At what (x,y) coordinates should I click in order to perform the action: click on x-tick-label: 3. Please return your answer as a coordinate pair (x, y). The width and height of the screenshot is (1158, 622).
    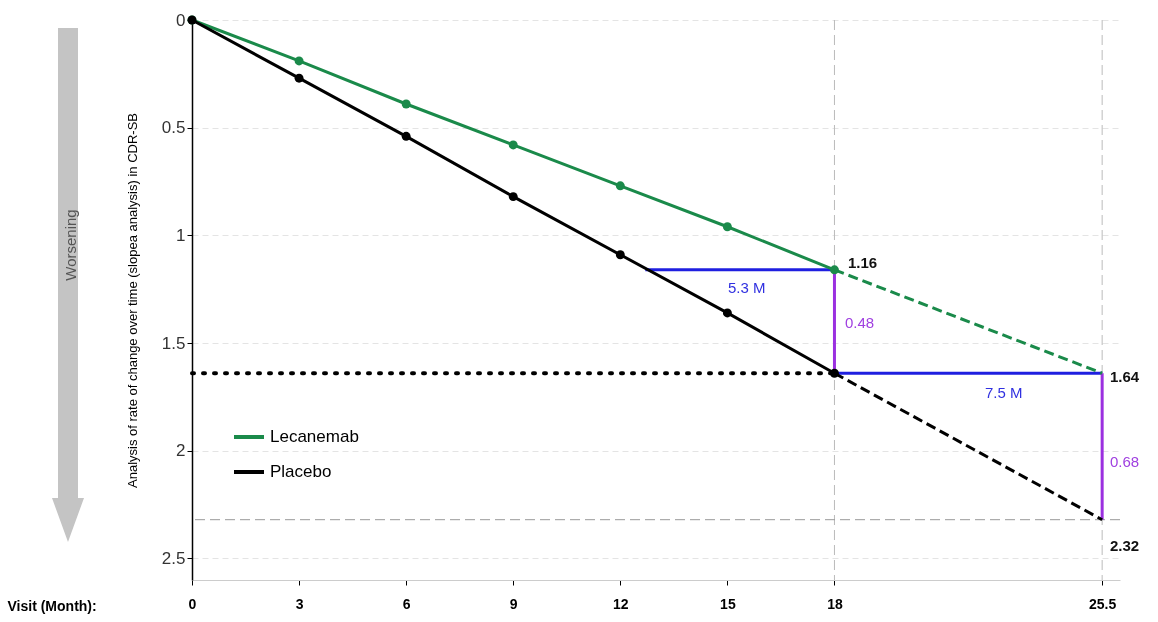
    Looking at the image, I should click on (299, 603).